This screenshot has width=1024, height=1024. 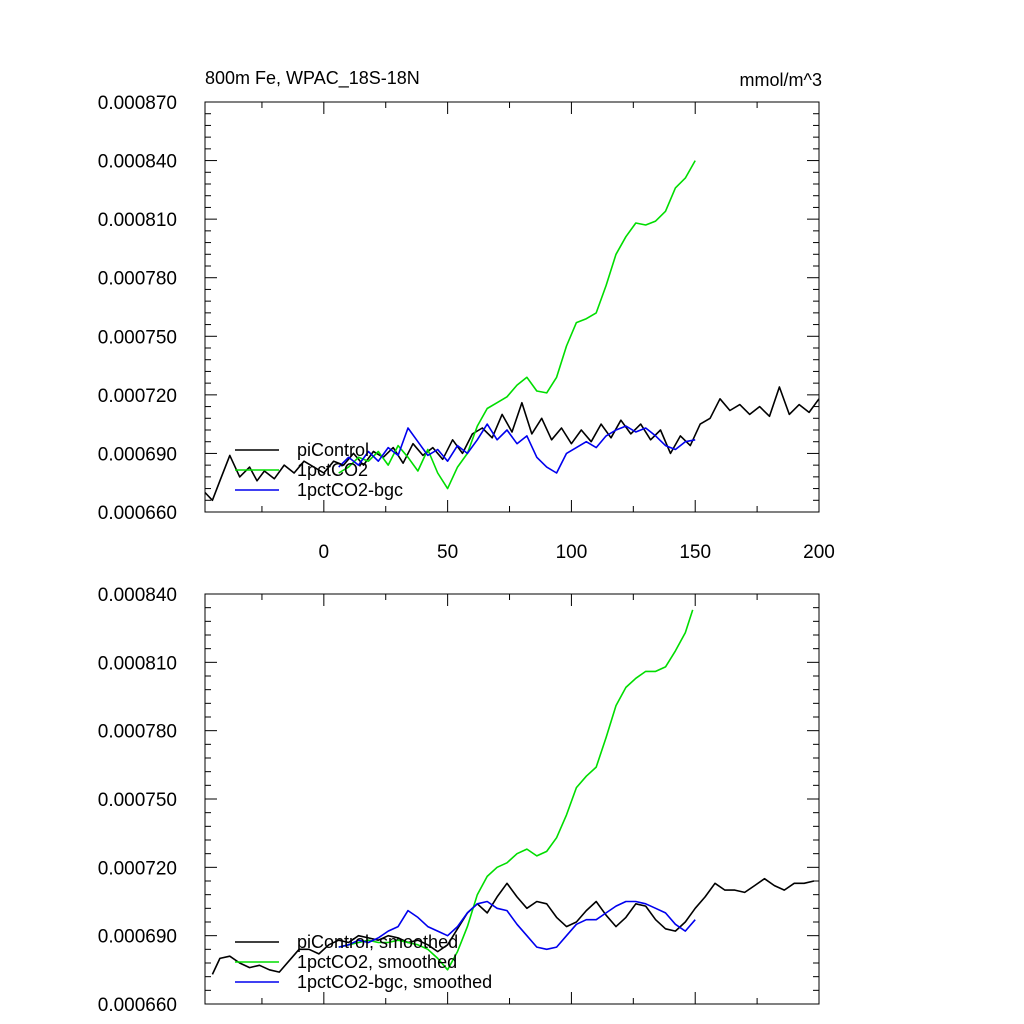 What do you see at coordinates (447, 552) in the screenshot?
I see `x-tick-label: 50` at bounding box center [447, 552].